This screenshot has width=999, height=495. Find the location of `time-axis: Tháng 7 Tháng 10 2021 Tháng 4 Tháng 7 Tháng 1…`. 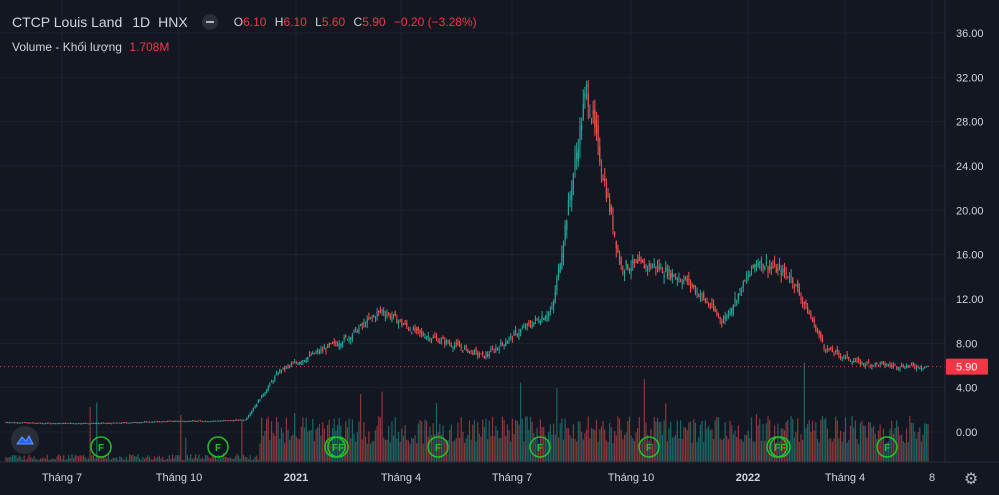

time-axis: Tháng 7 Tháng 10 2021 Tháng 4 Tháng 7 Tháng 1… is located at coordinates (499, 472).